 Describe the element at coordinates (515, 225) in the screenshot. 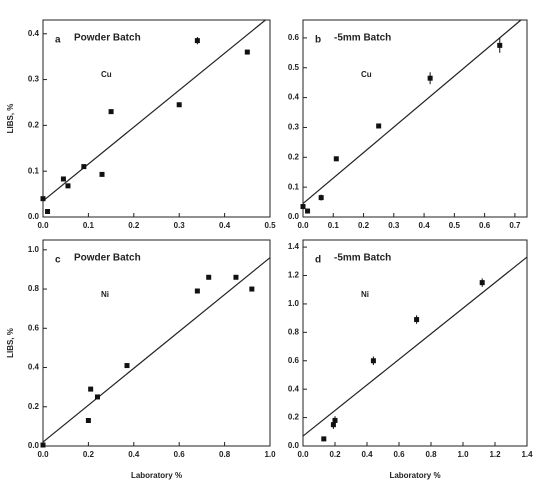

I see `x-tick-label: 0.7` at that location.